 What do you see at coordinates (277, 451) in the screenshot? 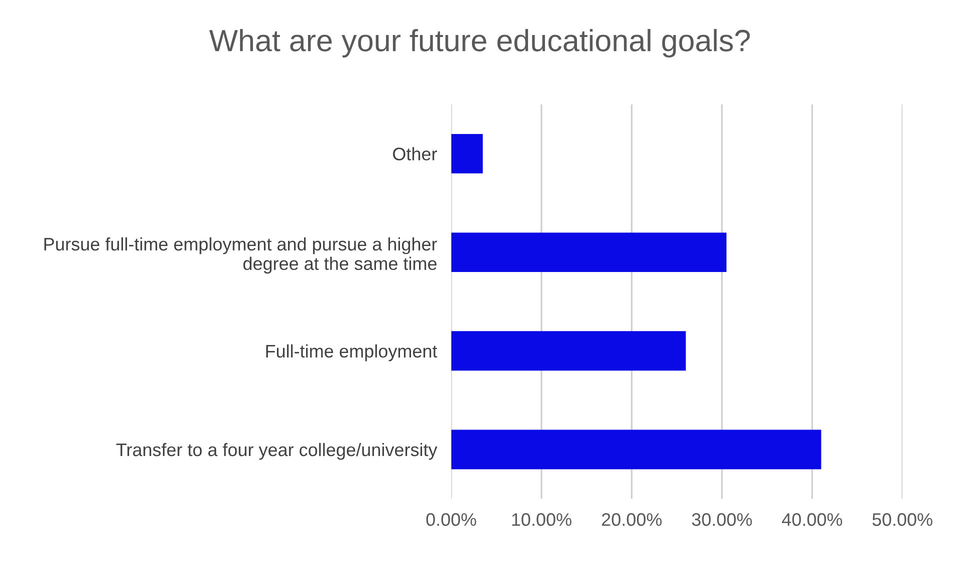
I see `y-tick-label: Transfer to a four year college/university` at bounding box center [277, 451].